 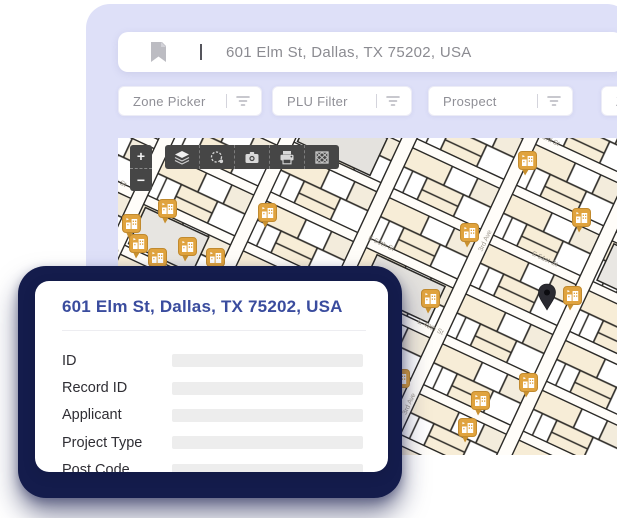 I want to click on draw-circle-button, so click(x=216, y=157).